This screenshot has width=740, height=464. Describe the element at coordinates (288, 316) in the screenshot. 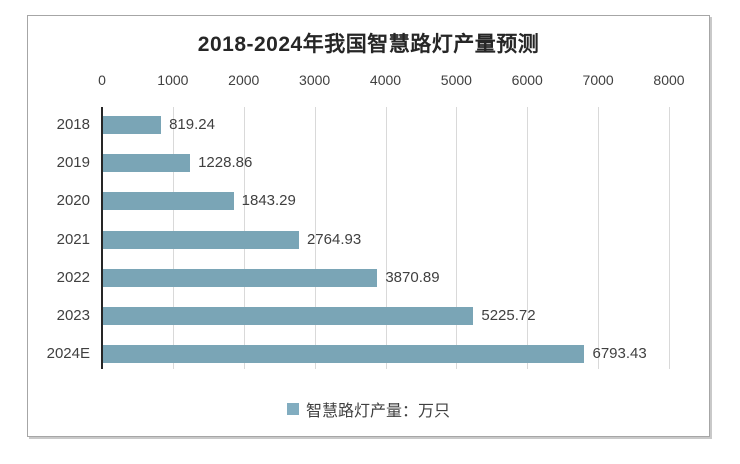

I see `bar-2023` at that location.